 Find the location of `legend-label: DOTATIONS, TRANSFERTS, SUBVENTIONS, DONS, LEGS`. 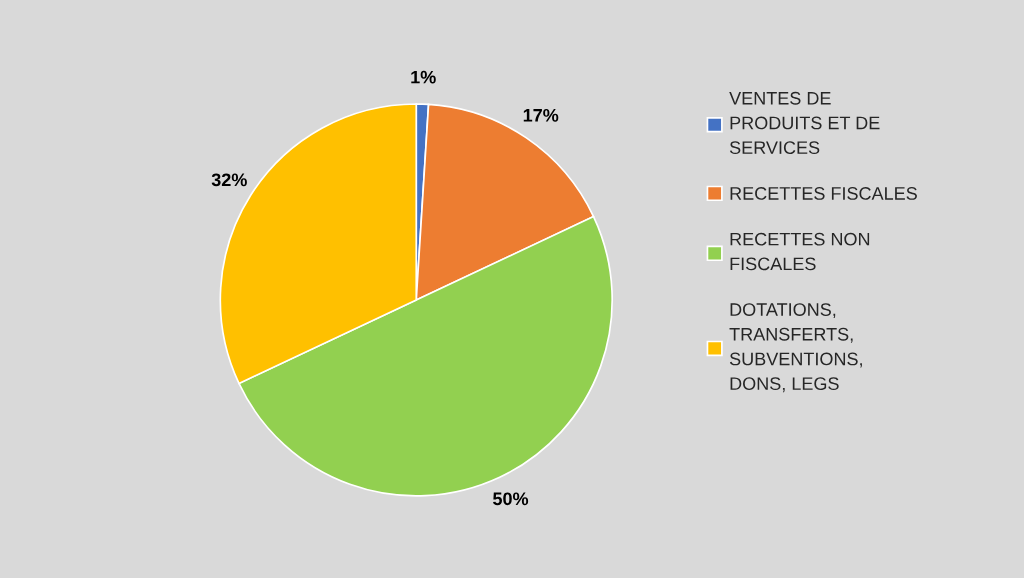

legend-label: DOTATIONS, TRANSFERTS, SUBVENTIONS, DONS, LEGS is located at coordinates (795, 348).